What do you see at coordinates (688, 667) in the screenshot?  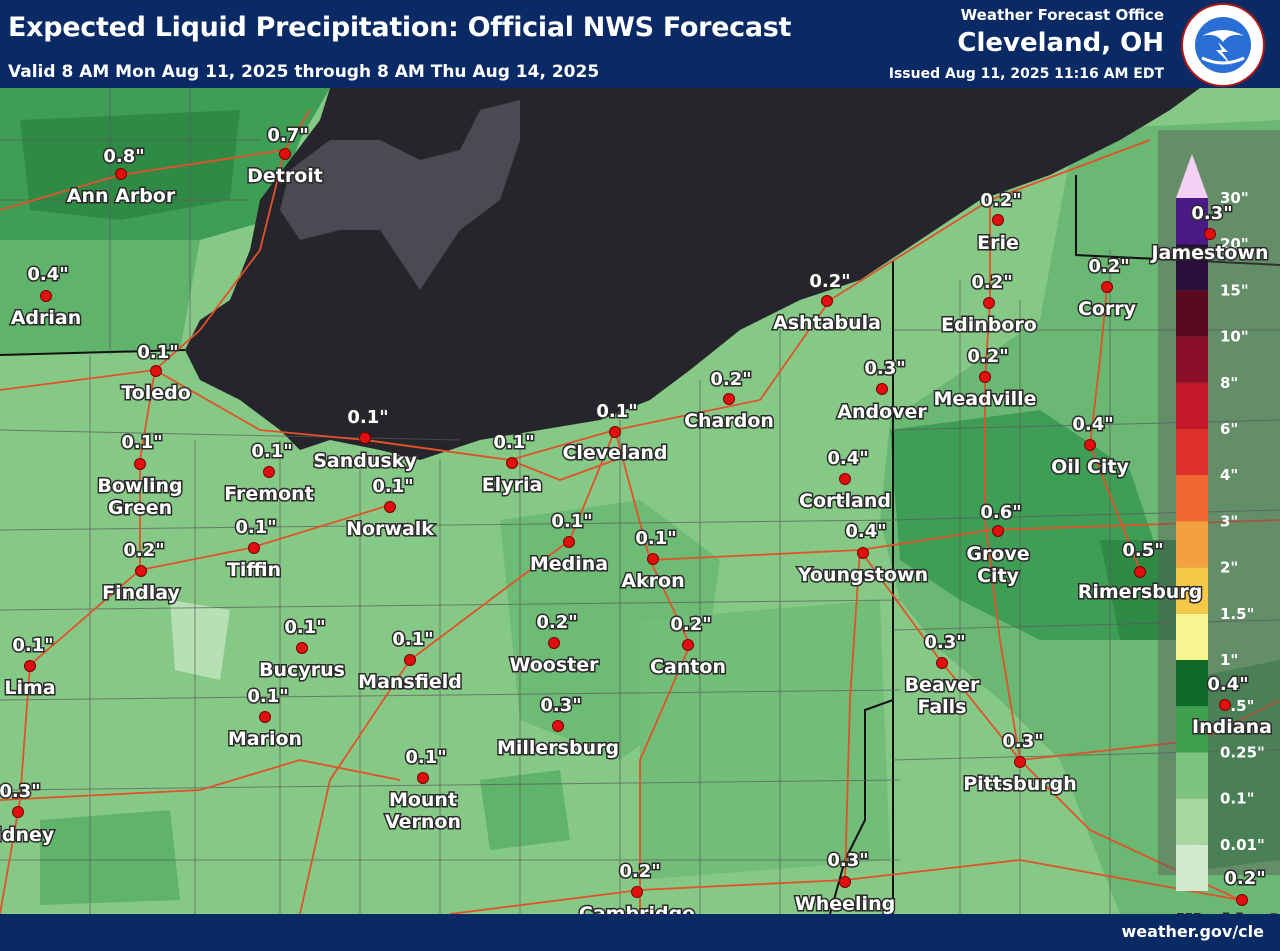 I see `city-label: Canton` at bounding box center [688, 667].